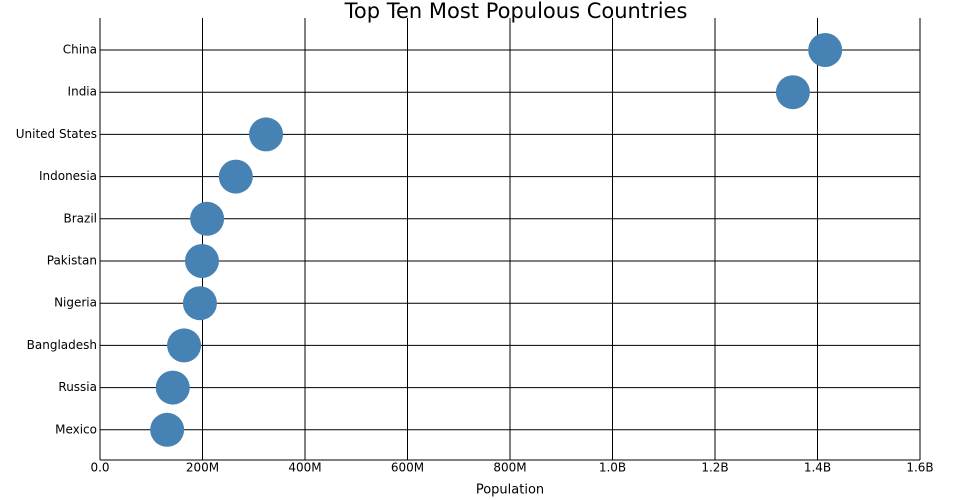 This screenshot has height=500, width=960. I want to click on y-tick-label: China, so click(80, 50).